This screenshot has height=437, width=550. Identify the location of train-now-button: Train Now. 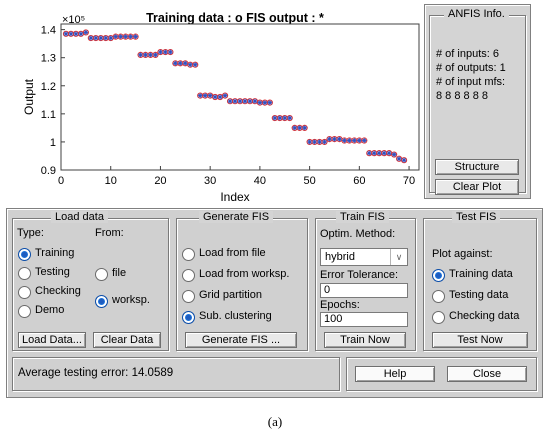
(365, 340).